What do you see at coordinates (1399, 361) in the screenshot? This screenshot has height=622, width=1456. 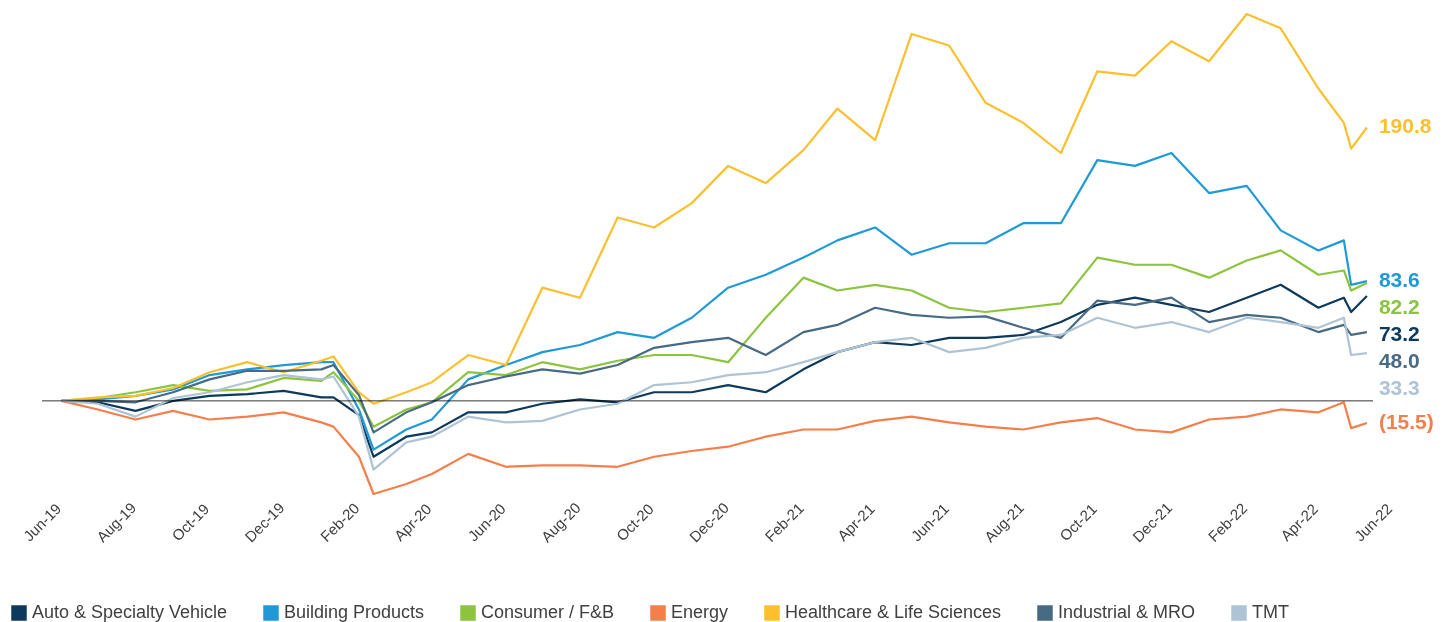 I see `data-label: 48.0` at bounding box center [1399, 361].